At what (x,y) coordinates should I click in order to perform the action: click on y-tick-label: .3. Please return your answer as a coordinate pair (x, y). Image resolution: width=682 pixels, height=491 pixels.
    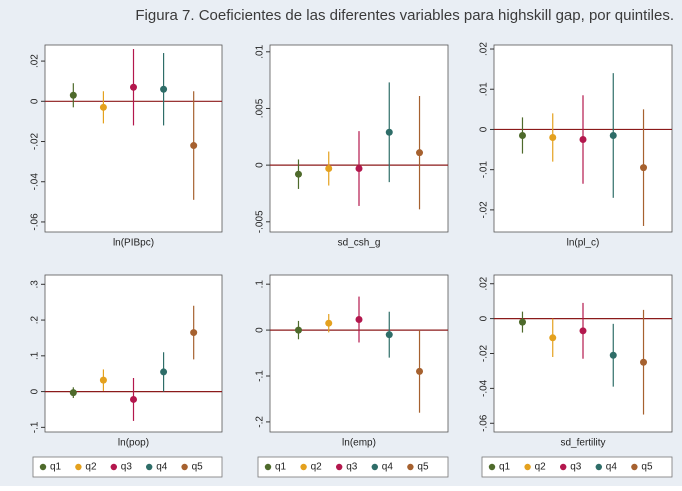
    Looking at the image, I should click on (35, 284).